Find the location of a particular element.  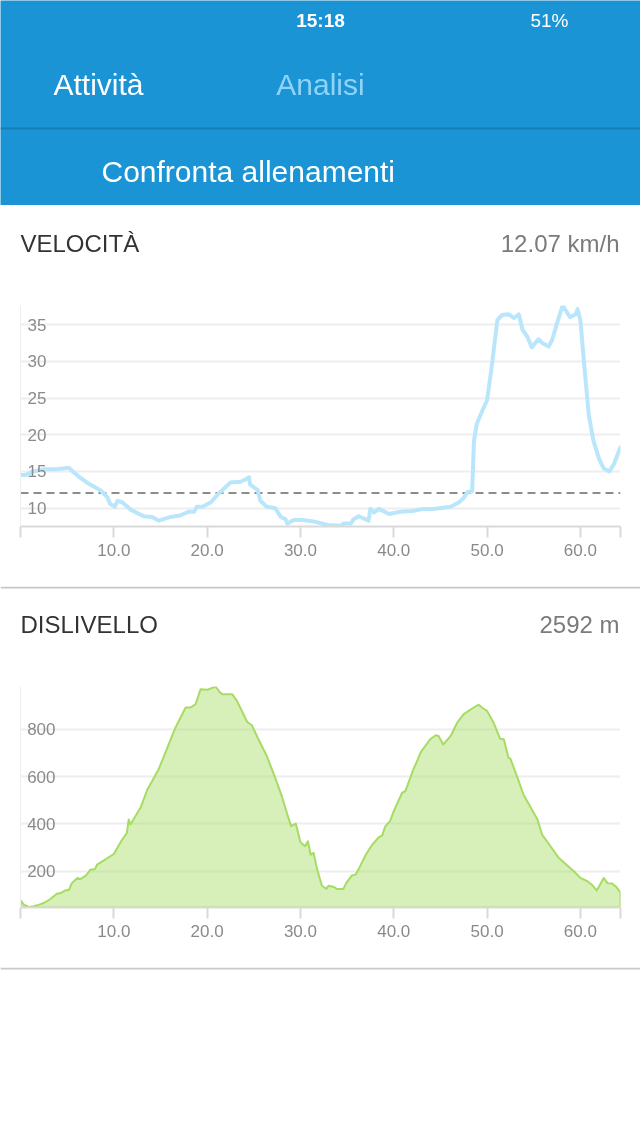

y-tick-label: 800 is located at coordinates (41, 730).